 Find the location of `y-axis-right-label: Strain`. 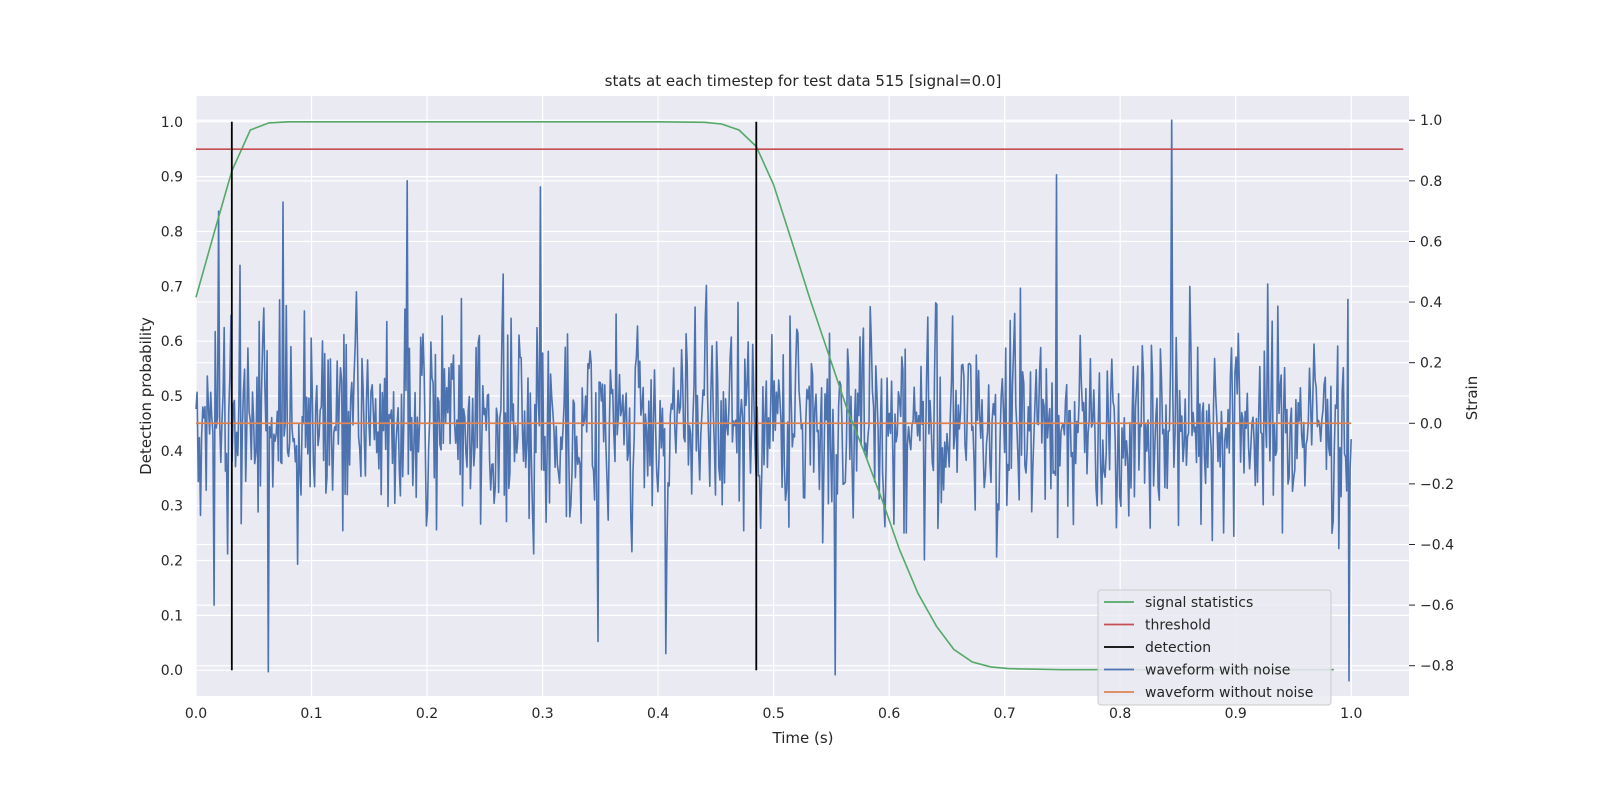

y-axis-right-label: Strain is located at coordinates (1472, 398).